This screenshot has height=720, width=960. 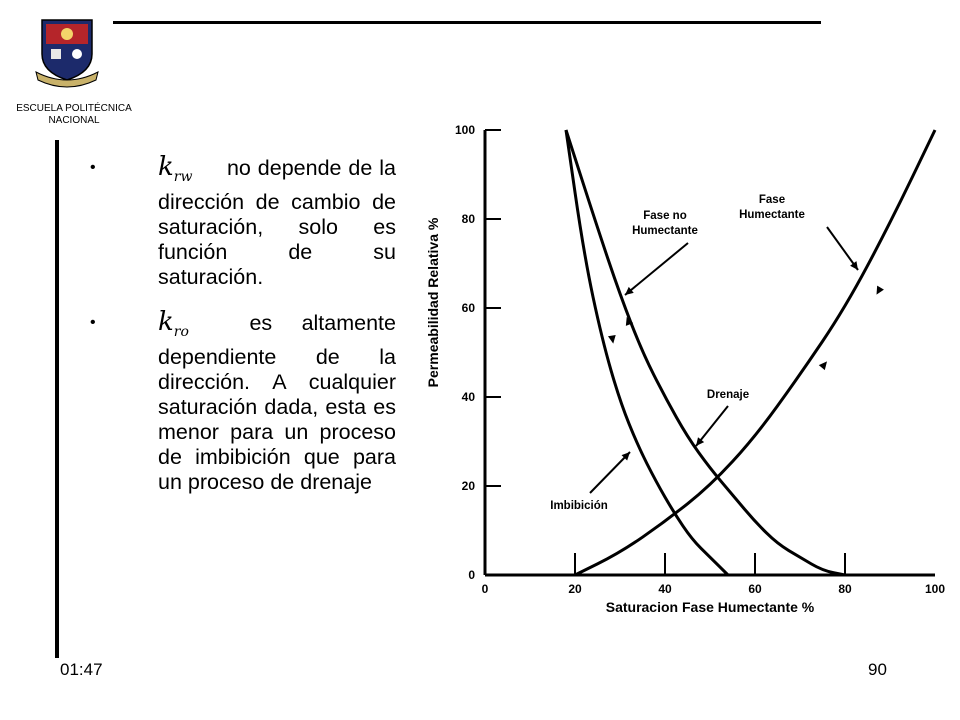 I want to click on drainage-direction-arrow, so click(x=629, y=321).